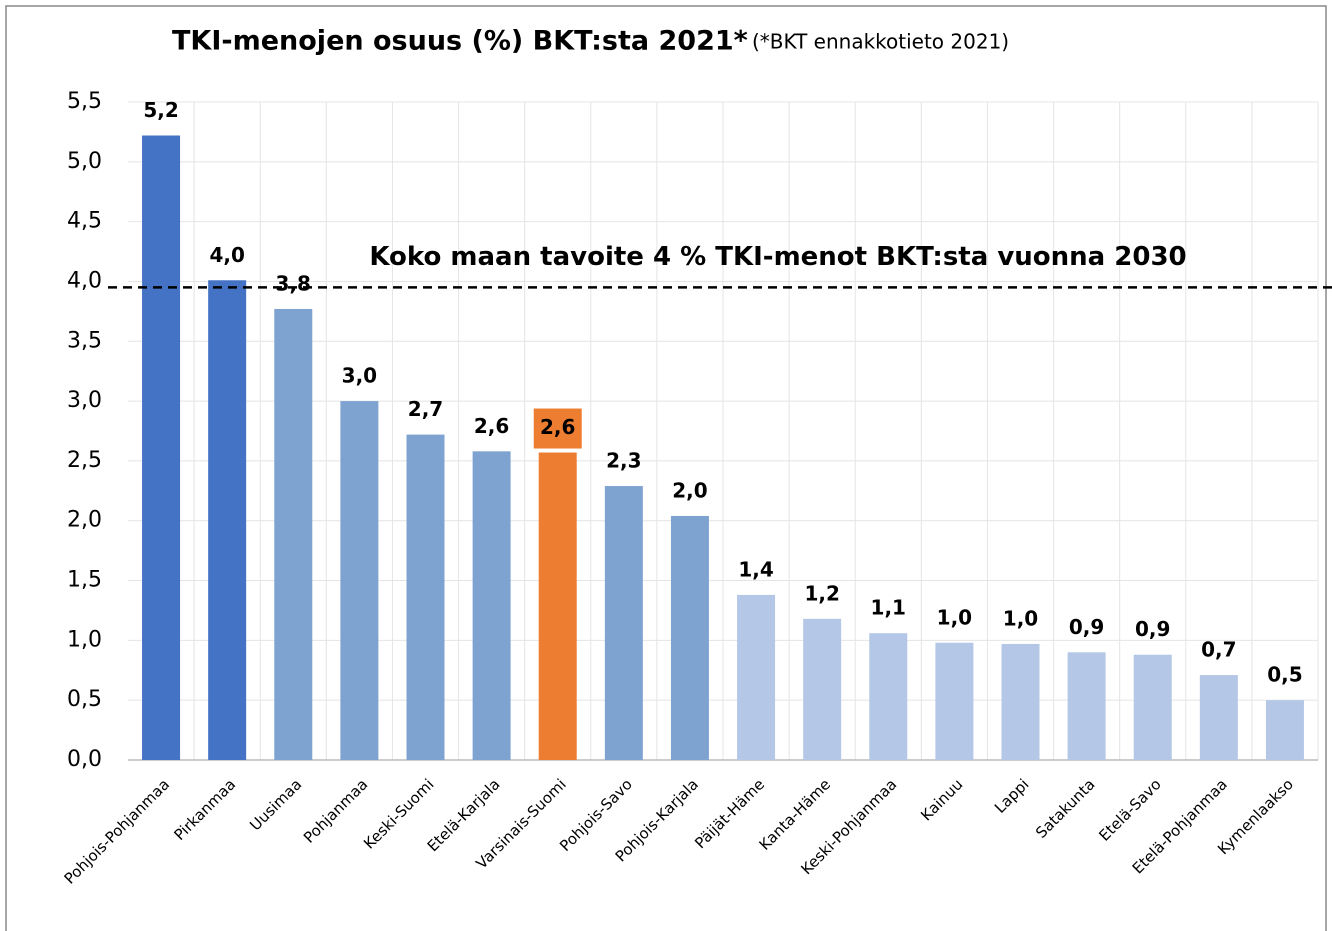 This screenshot has height=931, width=1332. Describe the element at coordinates (880, 42) in the screenshot. I see `chart-subtitle: (*BKT ennakkotieto 2021)` at that location.